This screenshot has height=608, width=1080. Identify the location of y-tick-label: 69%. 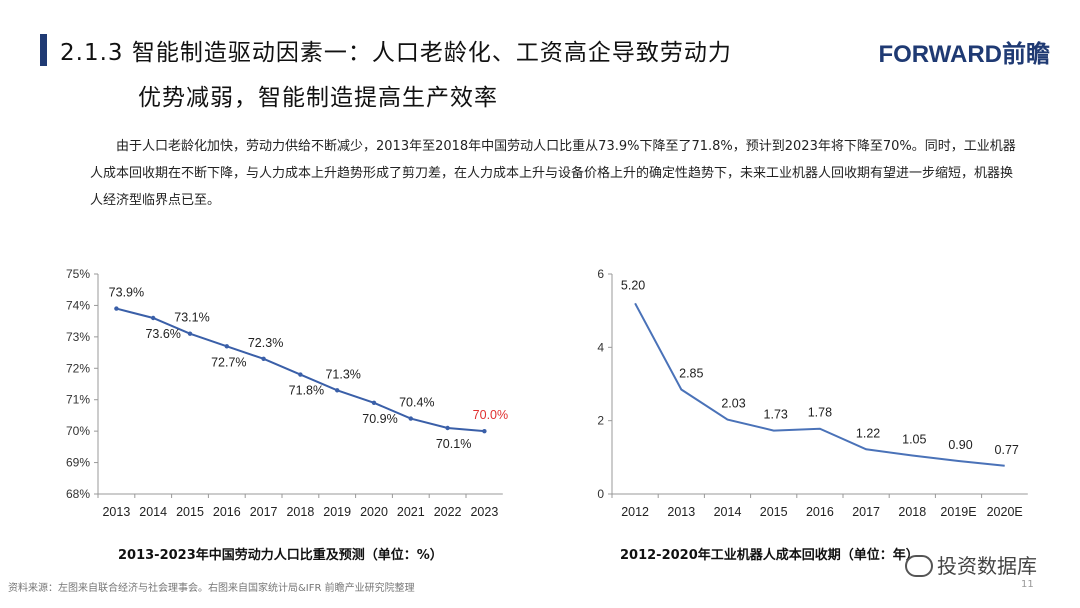
(78, 463).